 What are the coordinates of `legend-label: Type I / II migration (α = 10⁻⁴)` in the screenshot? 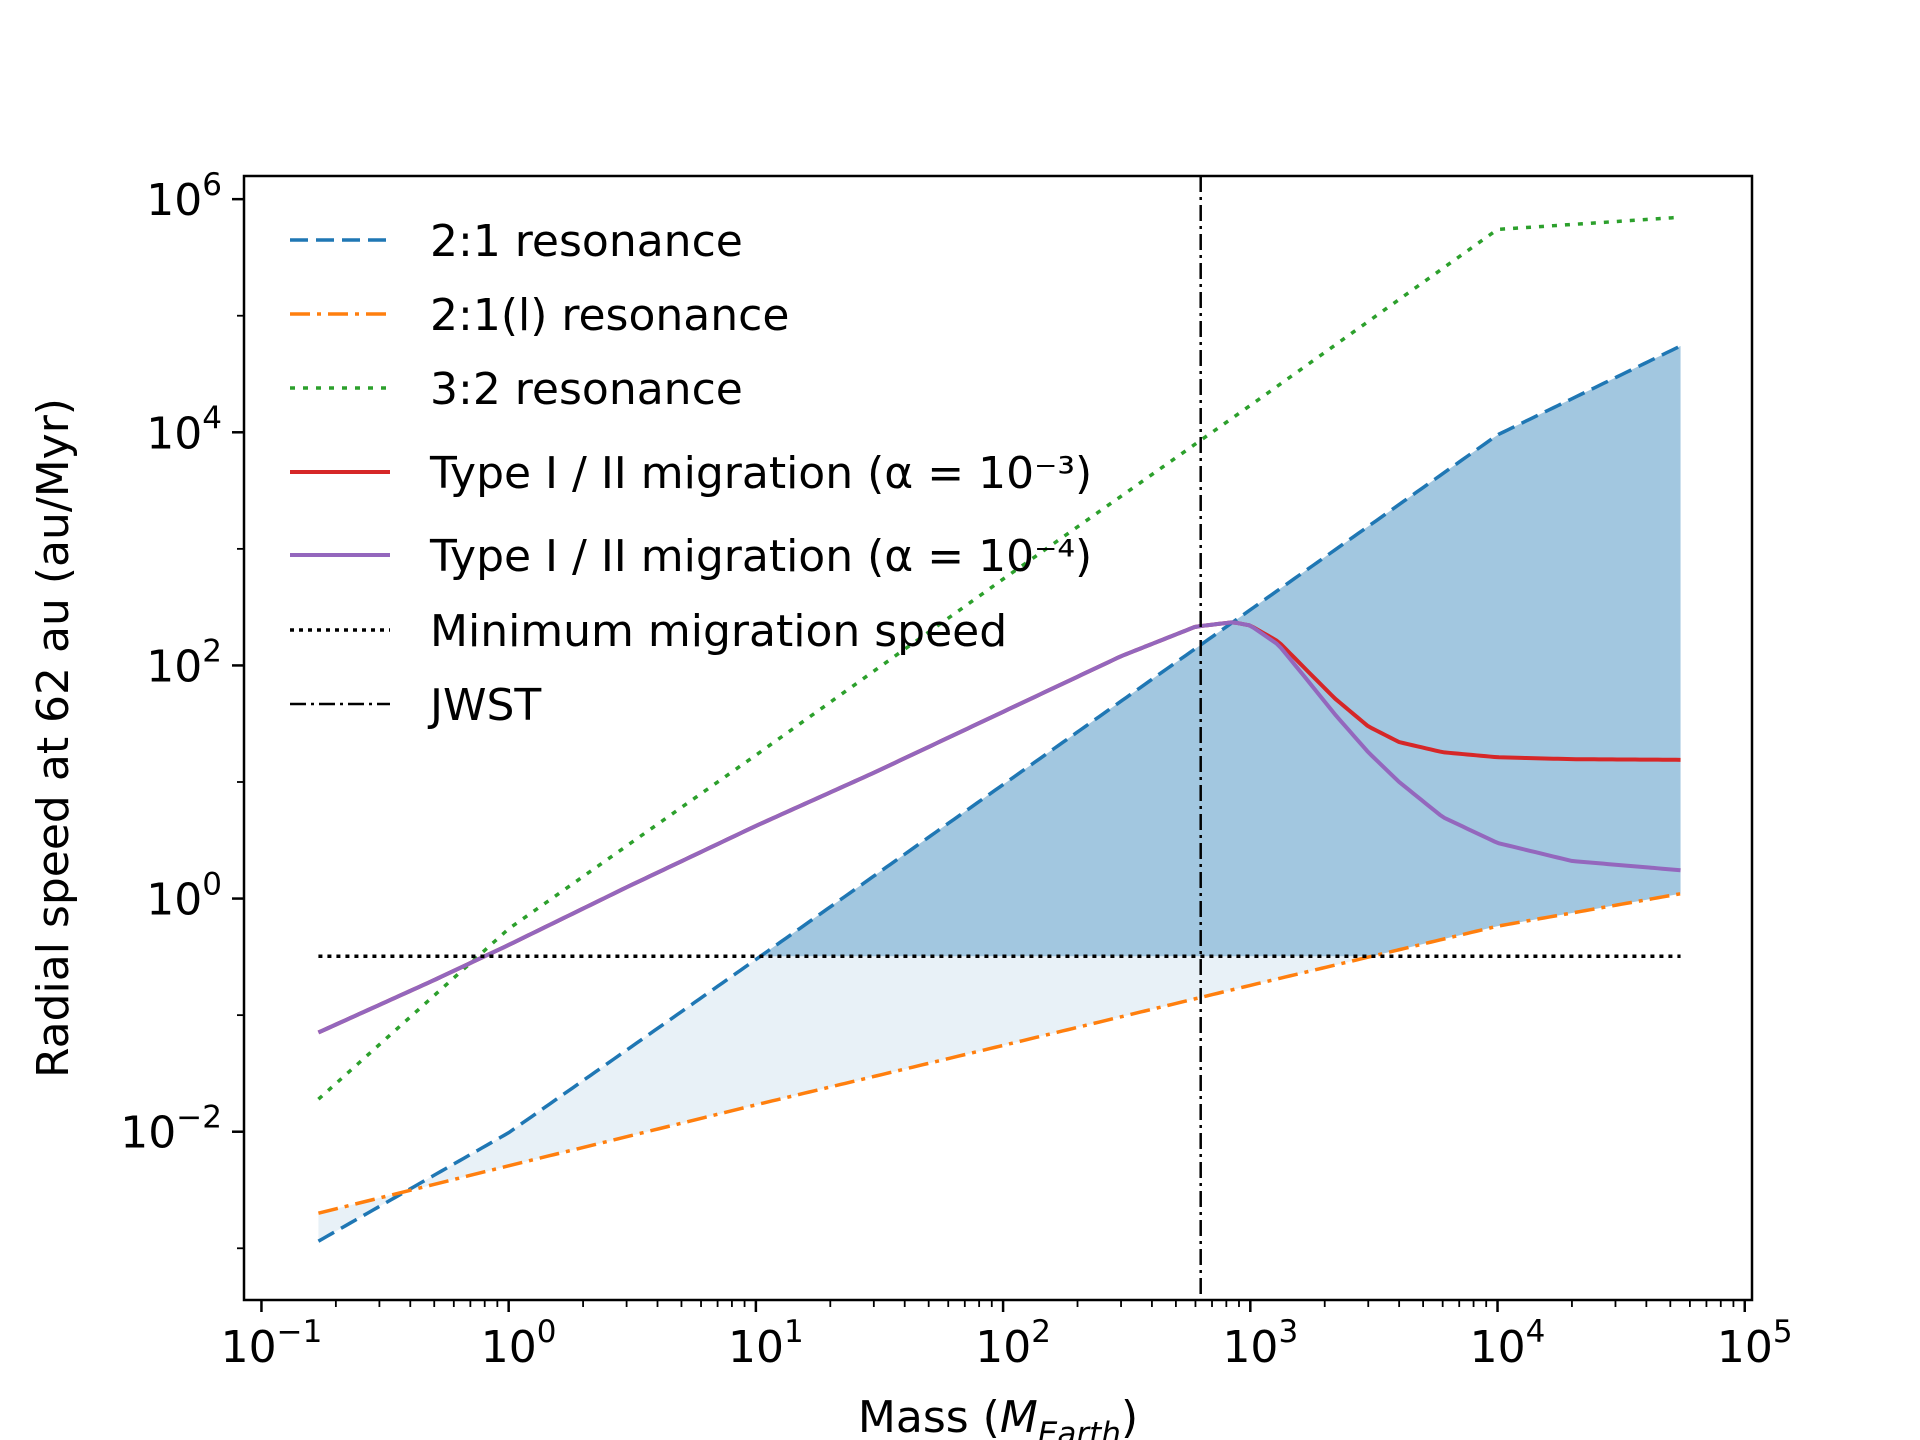 It's located at (760, 556).